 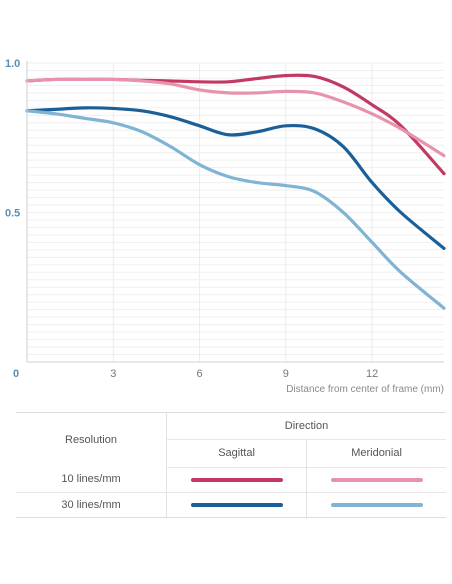 What do you see at coordinates (376, 453) in the screenshot?
I see `meridonial-header: Meridonial` at bounding box center [376, 453].